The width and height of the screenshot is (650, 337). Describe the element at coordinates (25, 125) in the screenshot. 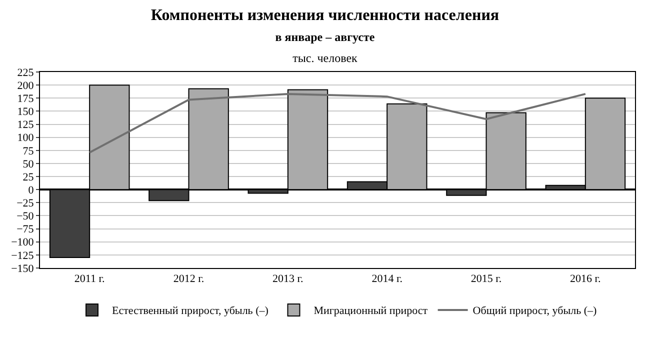

I see `y-tick-label: 125` at that location.